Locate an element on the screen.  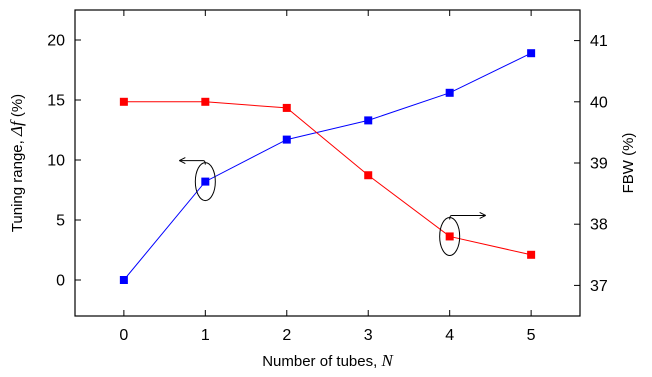
right-y-tick-label: 38 is located at coordinates (599, 225).